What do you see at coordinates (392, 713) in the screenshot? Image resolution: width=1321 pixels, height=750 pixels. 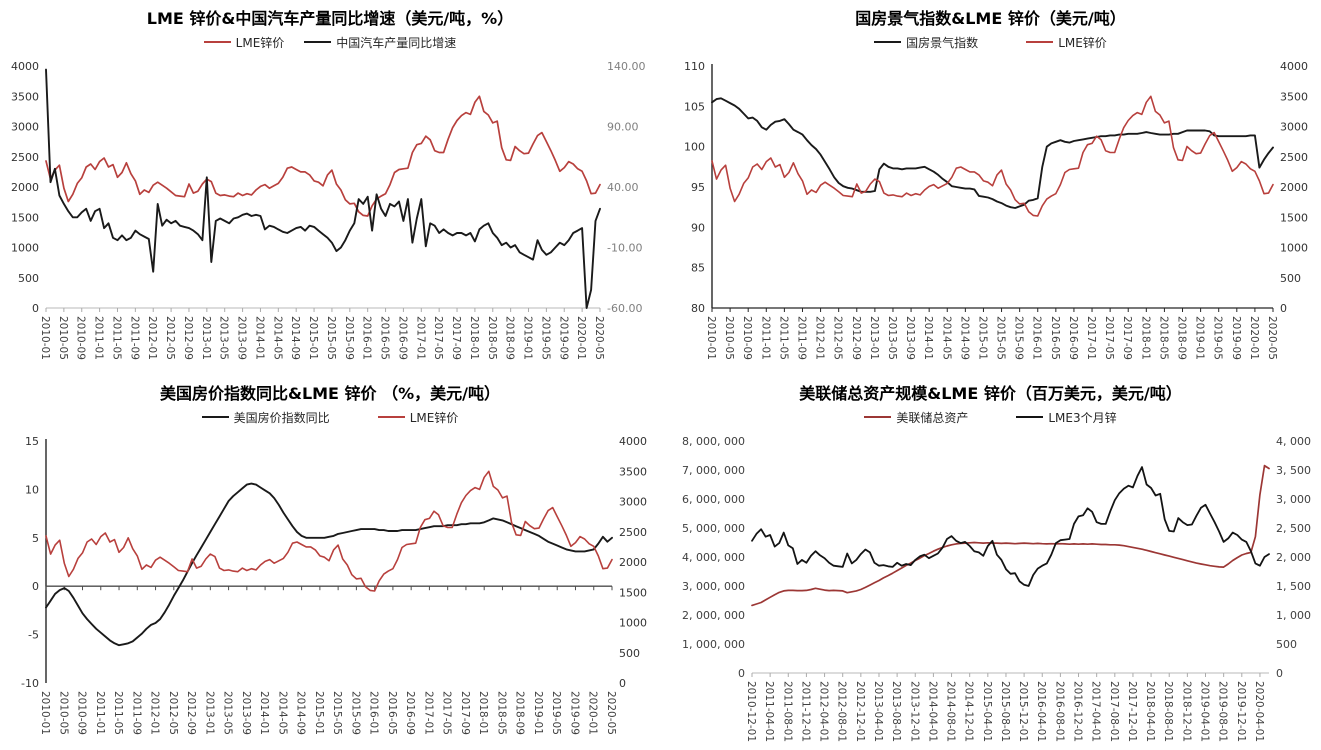 I see `x-axis-tick-label: 2016-05` at bounding box center [392, 713].